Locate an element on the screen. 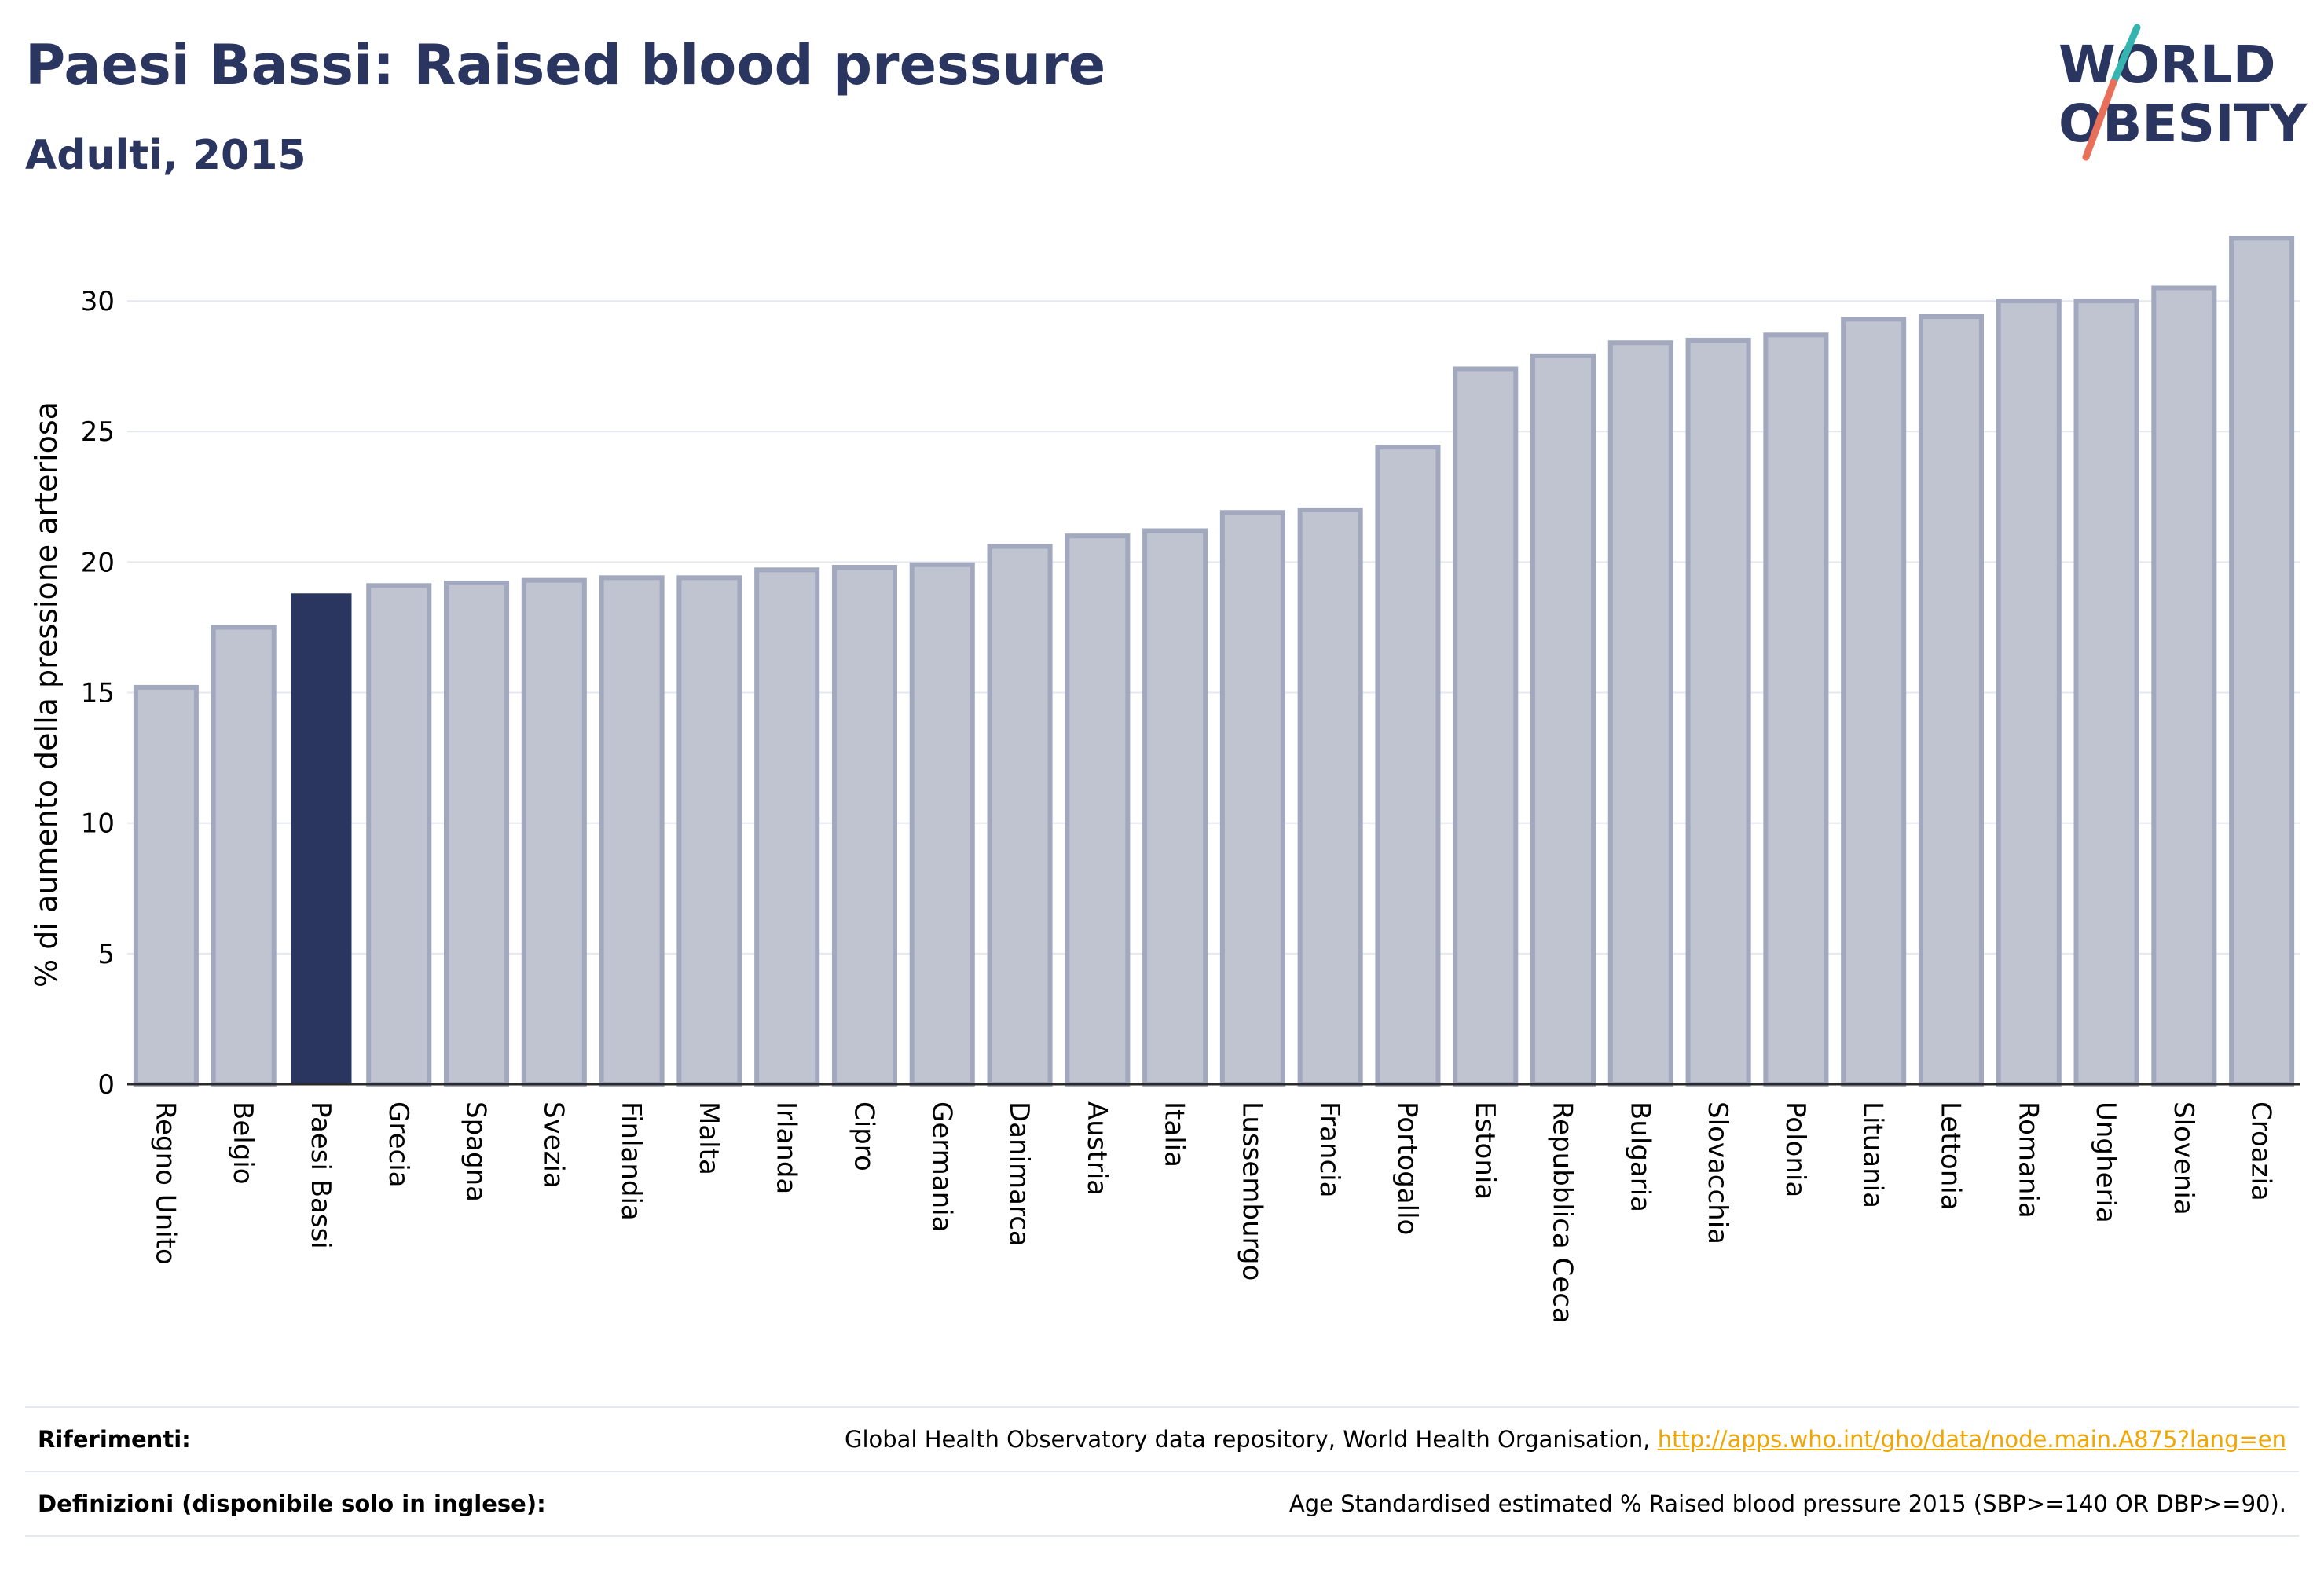 The height and width of the screenshot is (1576, 2324). x-tick-label: Bulgaria is located at coordinates (1639, 1156).